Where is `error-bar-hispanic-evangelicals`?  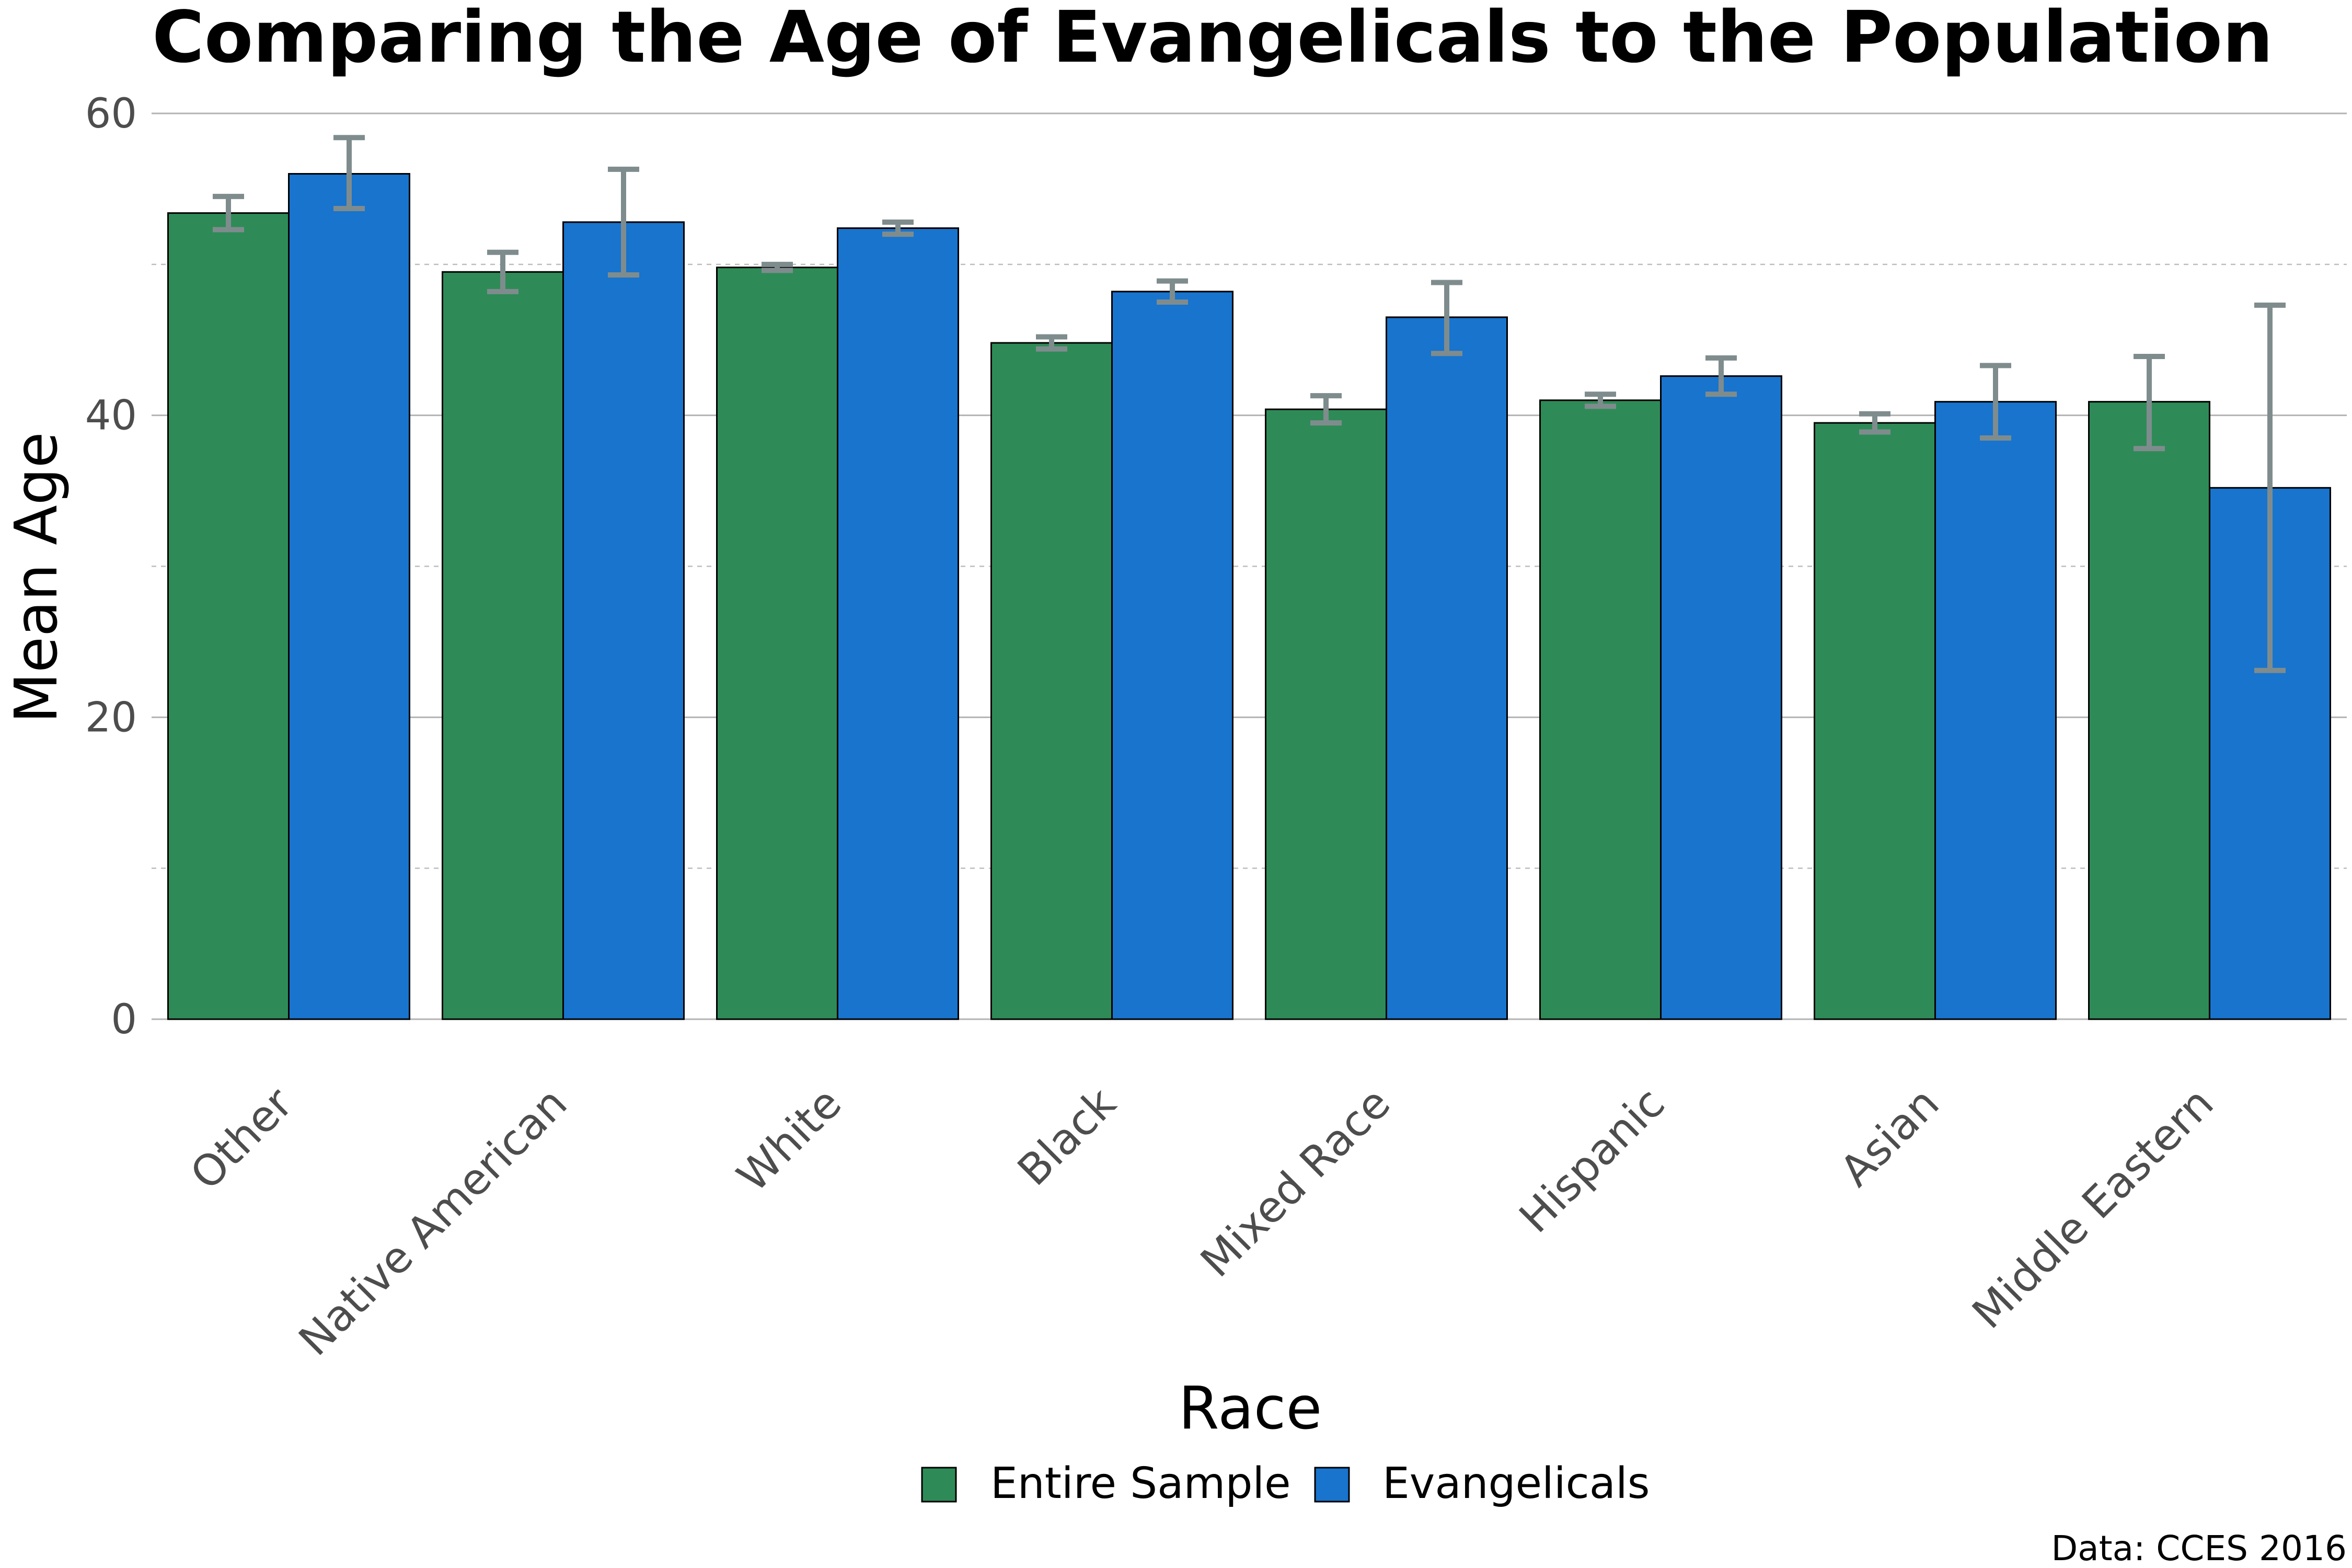 error-bar-hispanic-evangelicals is located at coordinates (1721, 376).